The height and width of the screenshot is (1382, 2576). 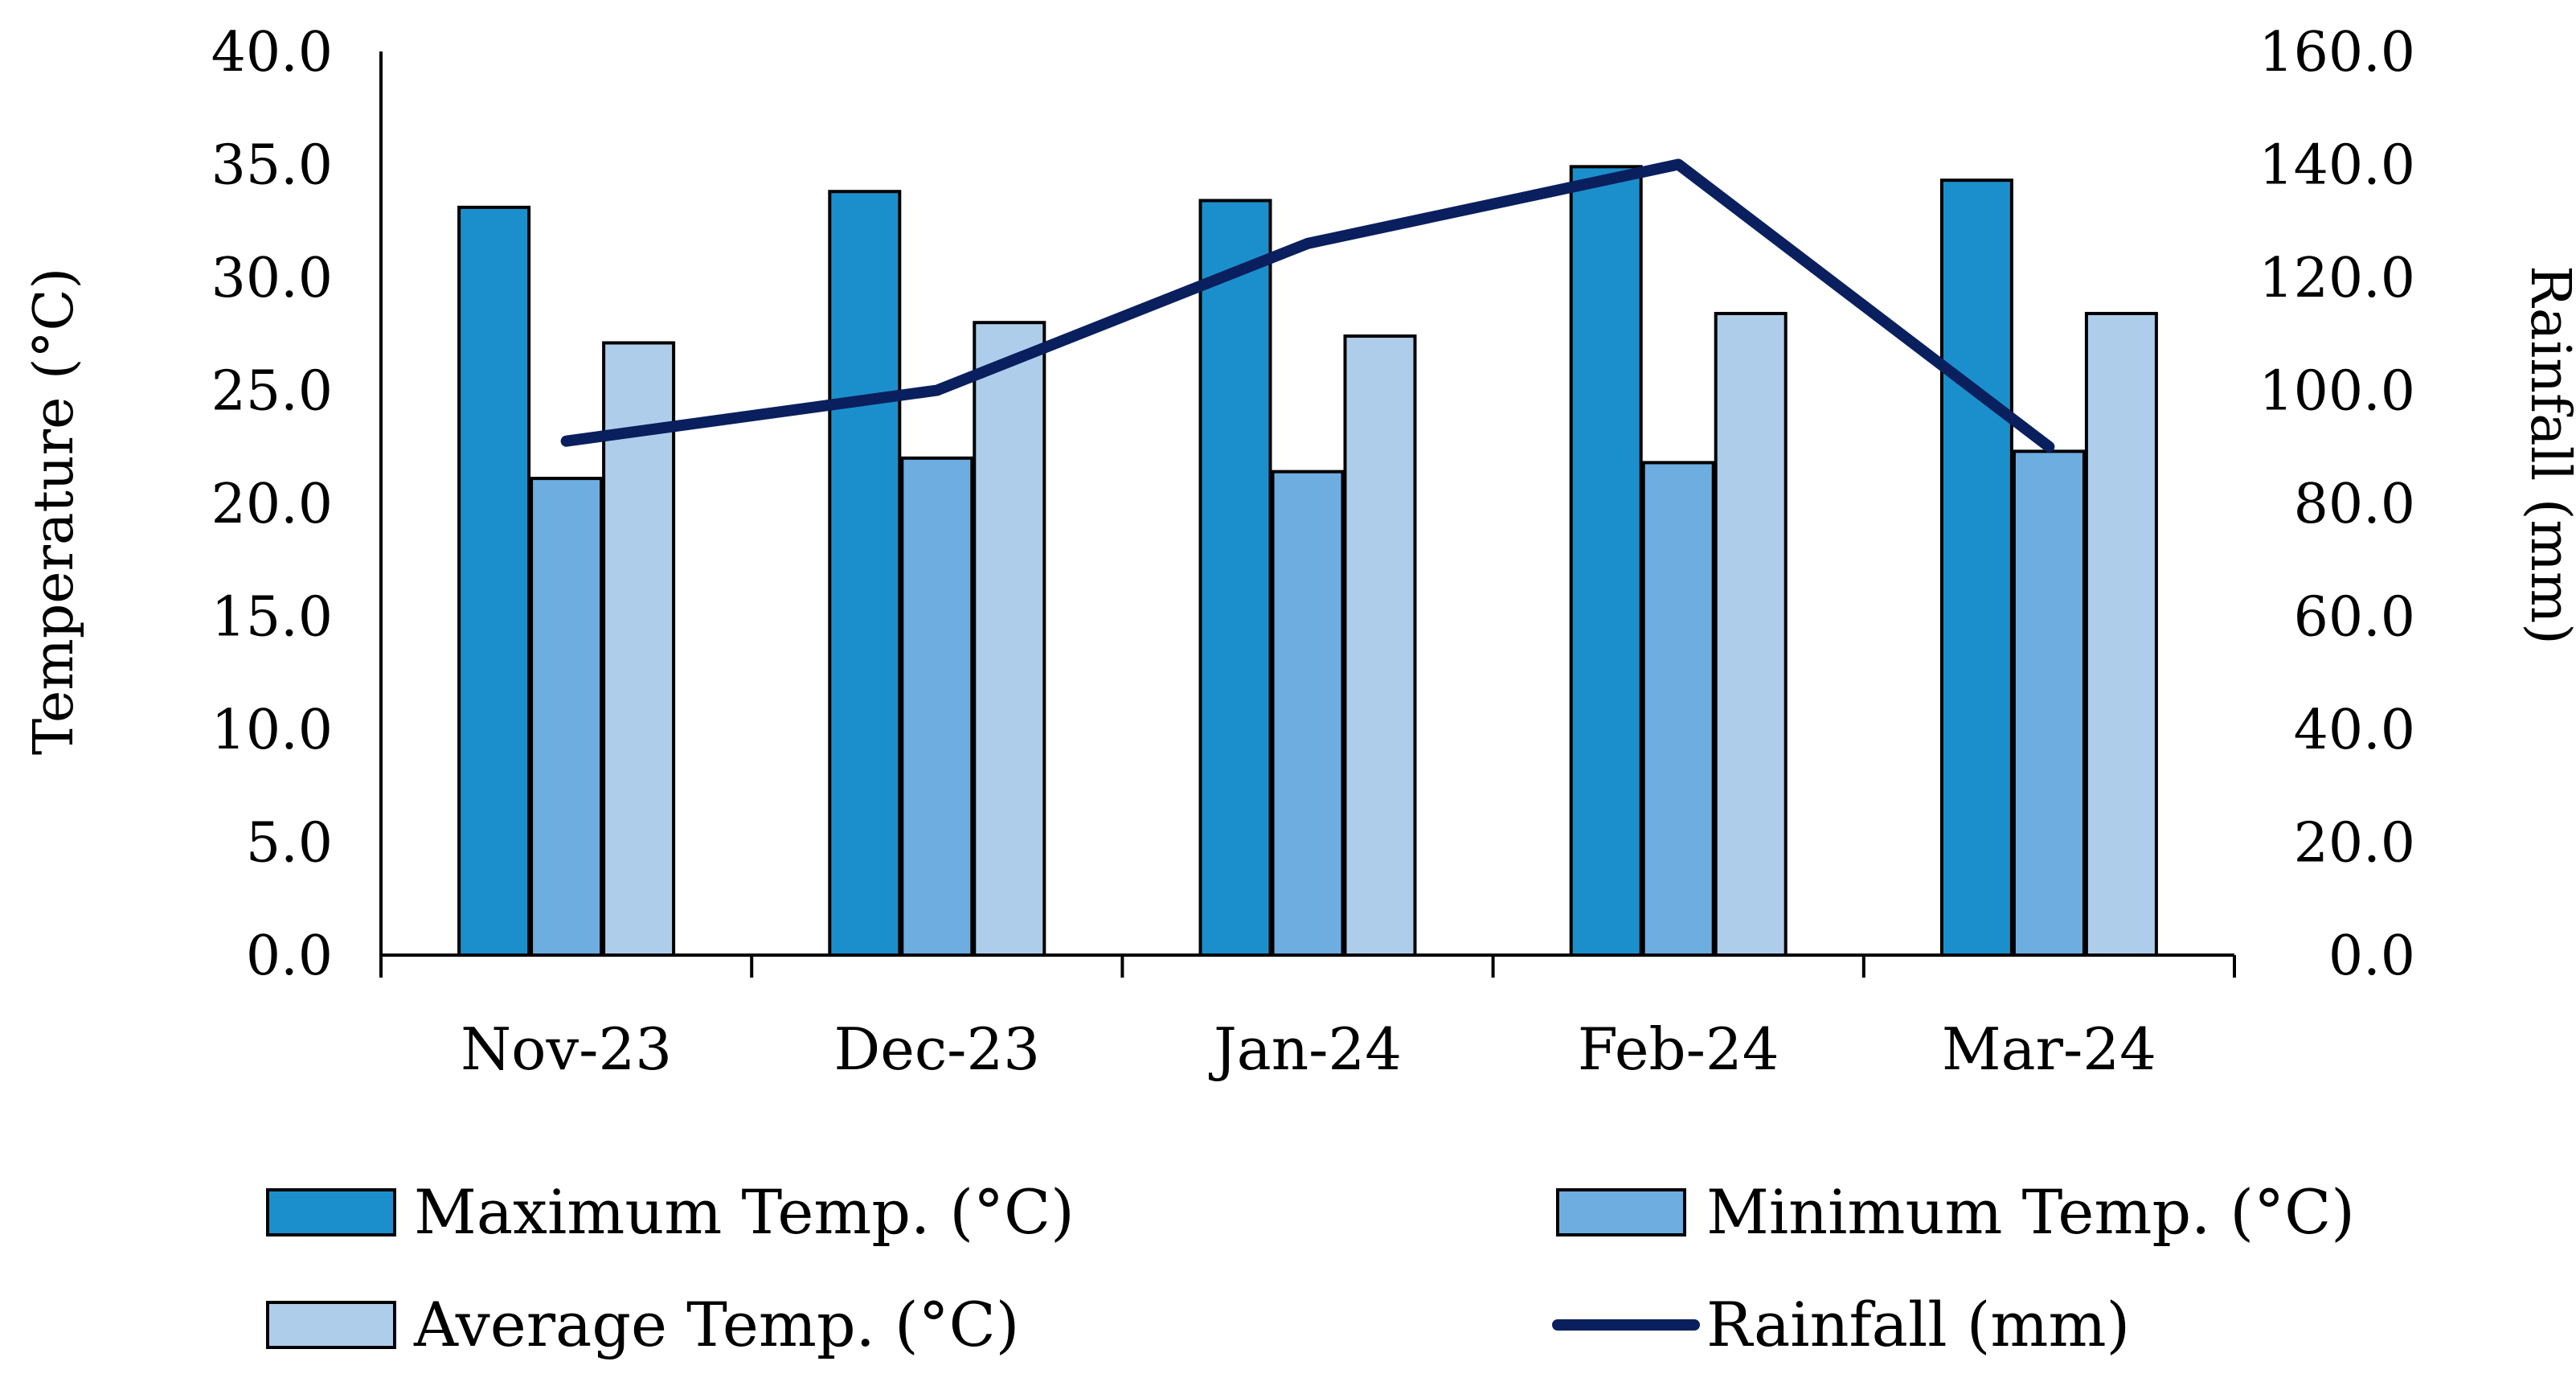 What do you see at coordinates (2354, 504) in the screenshot?
I see `right-tick-label: 80.0` at bounding box center [2354, 504].